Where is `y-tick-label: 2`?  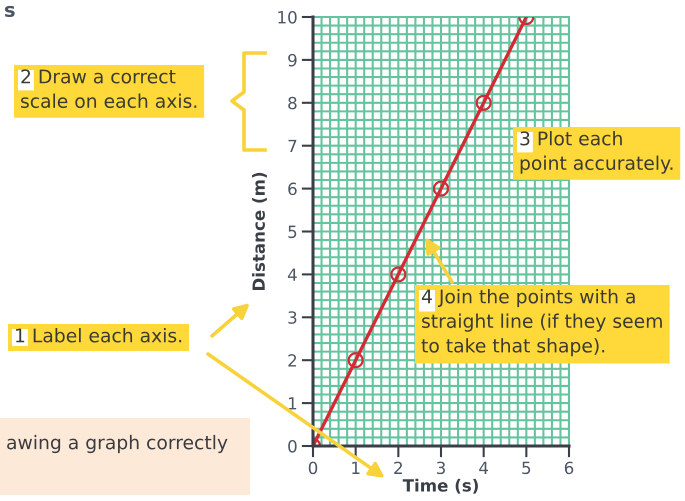
y-tick-label: 2 is located at coordinates (292, 360).